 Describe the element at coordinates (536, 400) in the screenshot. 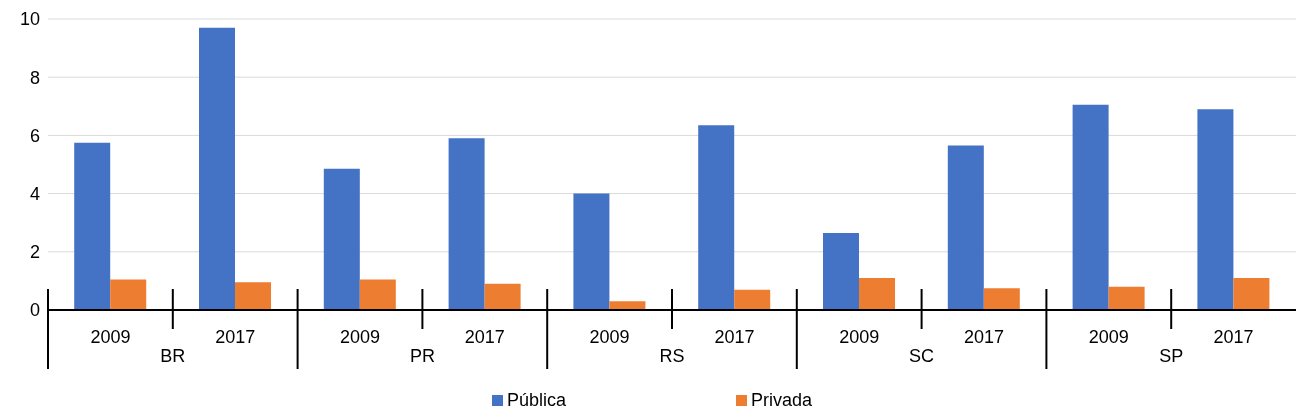

I see `legend-label: Pública` at that location.